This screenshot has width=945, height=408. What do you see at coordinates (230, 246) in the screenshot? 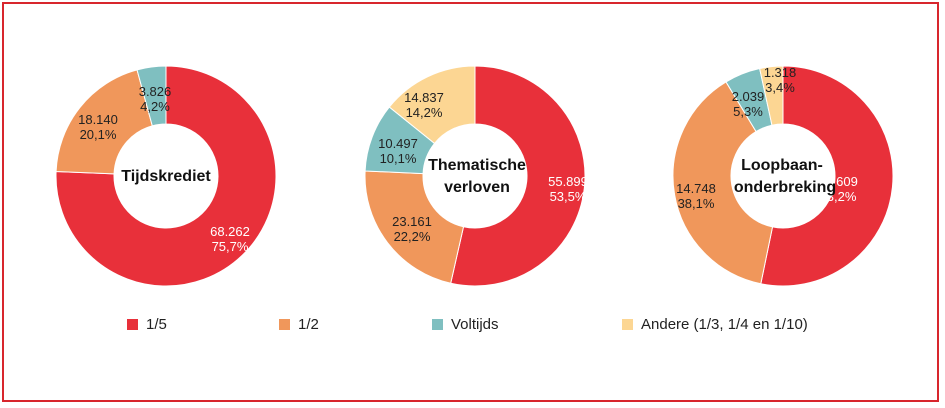
I see `slice-percent-label: 75,7%` at bounding box center [230, 246].